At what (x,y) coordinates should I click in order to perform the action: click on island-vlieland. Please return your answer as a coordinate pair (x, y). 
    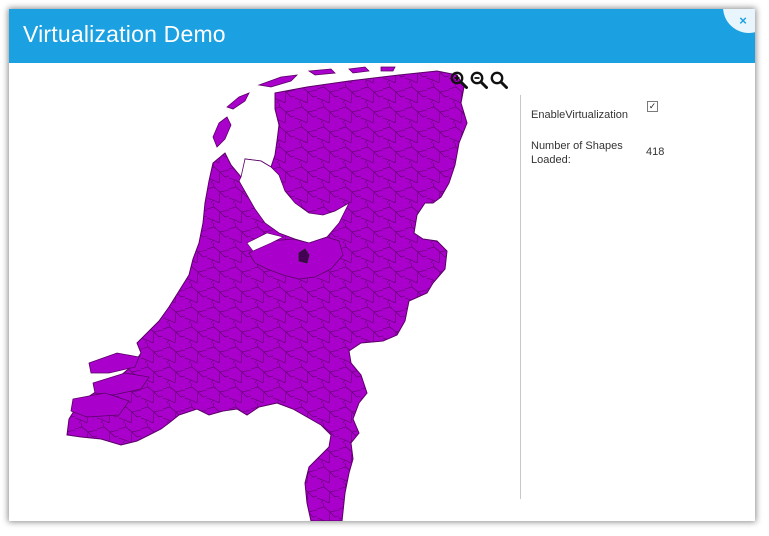
    Looking at the image, I should click on (238, 101).